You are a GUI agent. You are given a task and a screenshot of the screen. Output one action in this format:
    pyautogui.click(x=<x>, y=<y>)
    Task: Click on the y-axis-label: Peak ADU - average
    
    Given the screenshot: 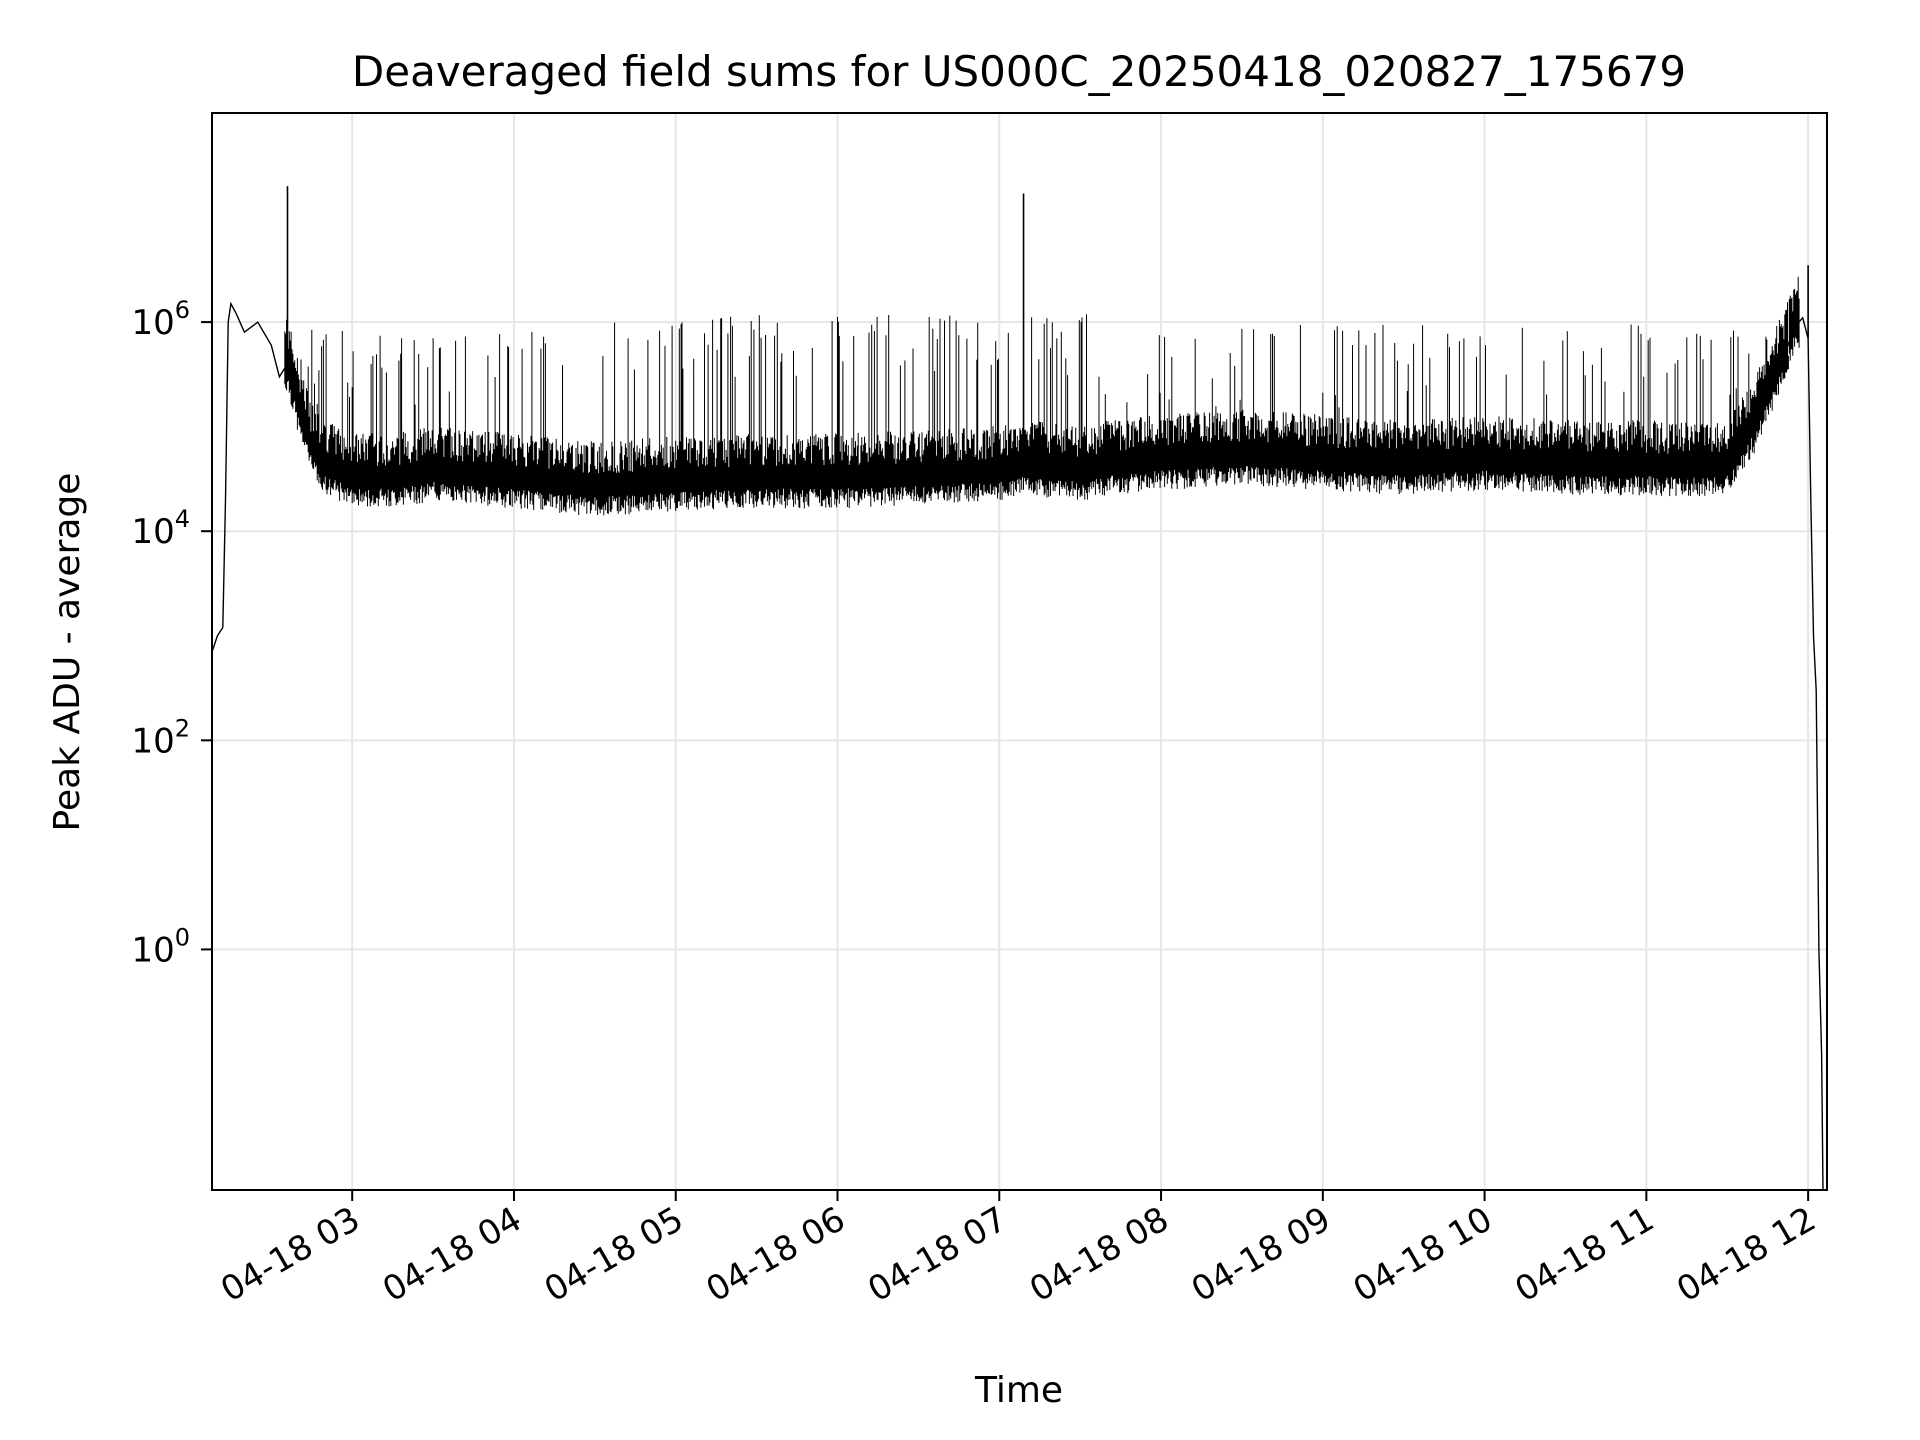 What is the action you would take?
    pyautogui.click(x=67, y=652)
    